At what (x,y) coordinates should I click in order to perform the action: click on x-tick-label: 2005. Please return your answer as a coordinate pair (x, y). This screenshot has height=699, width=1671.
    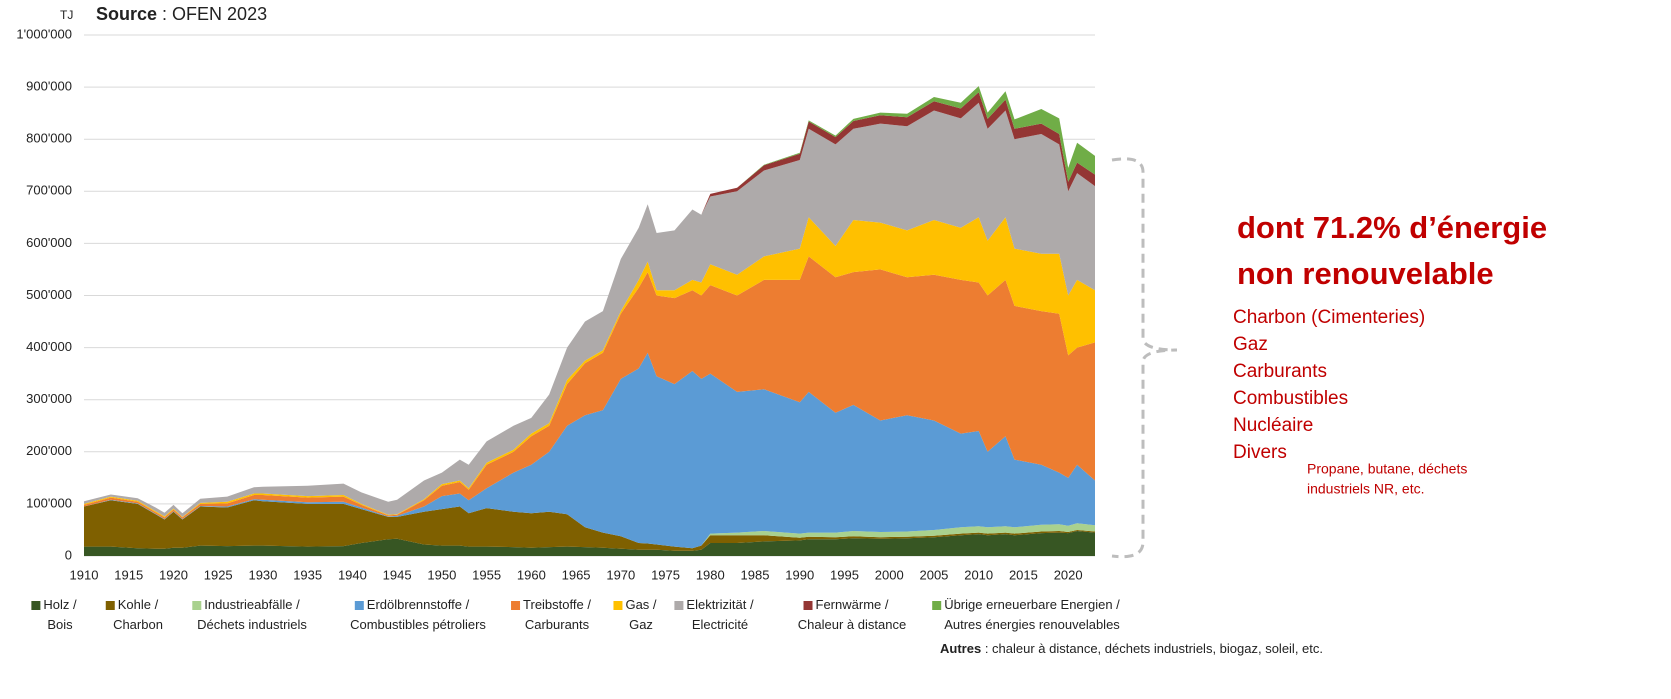
    Looking at the image, I should click on (933, 574).